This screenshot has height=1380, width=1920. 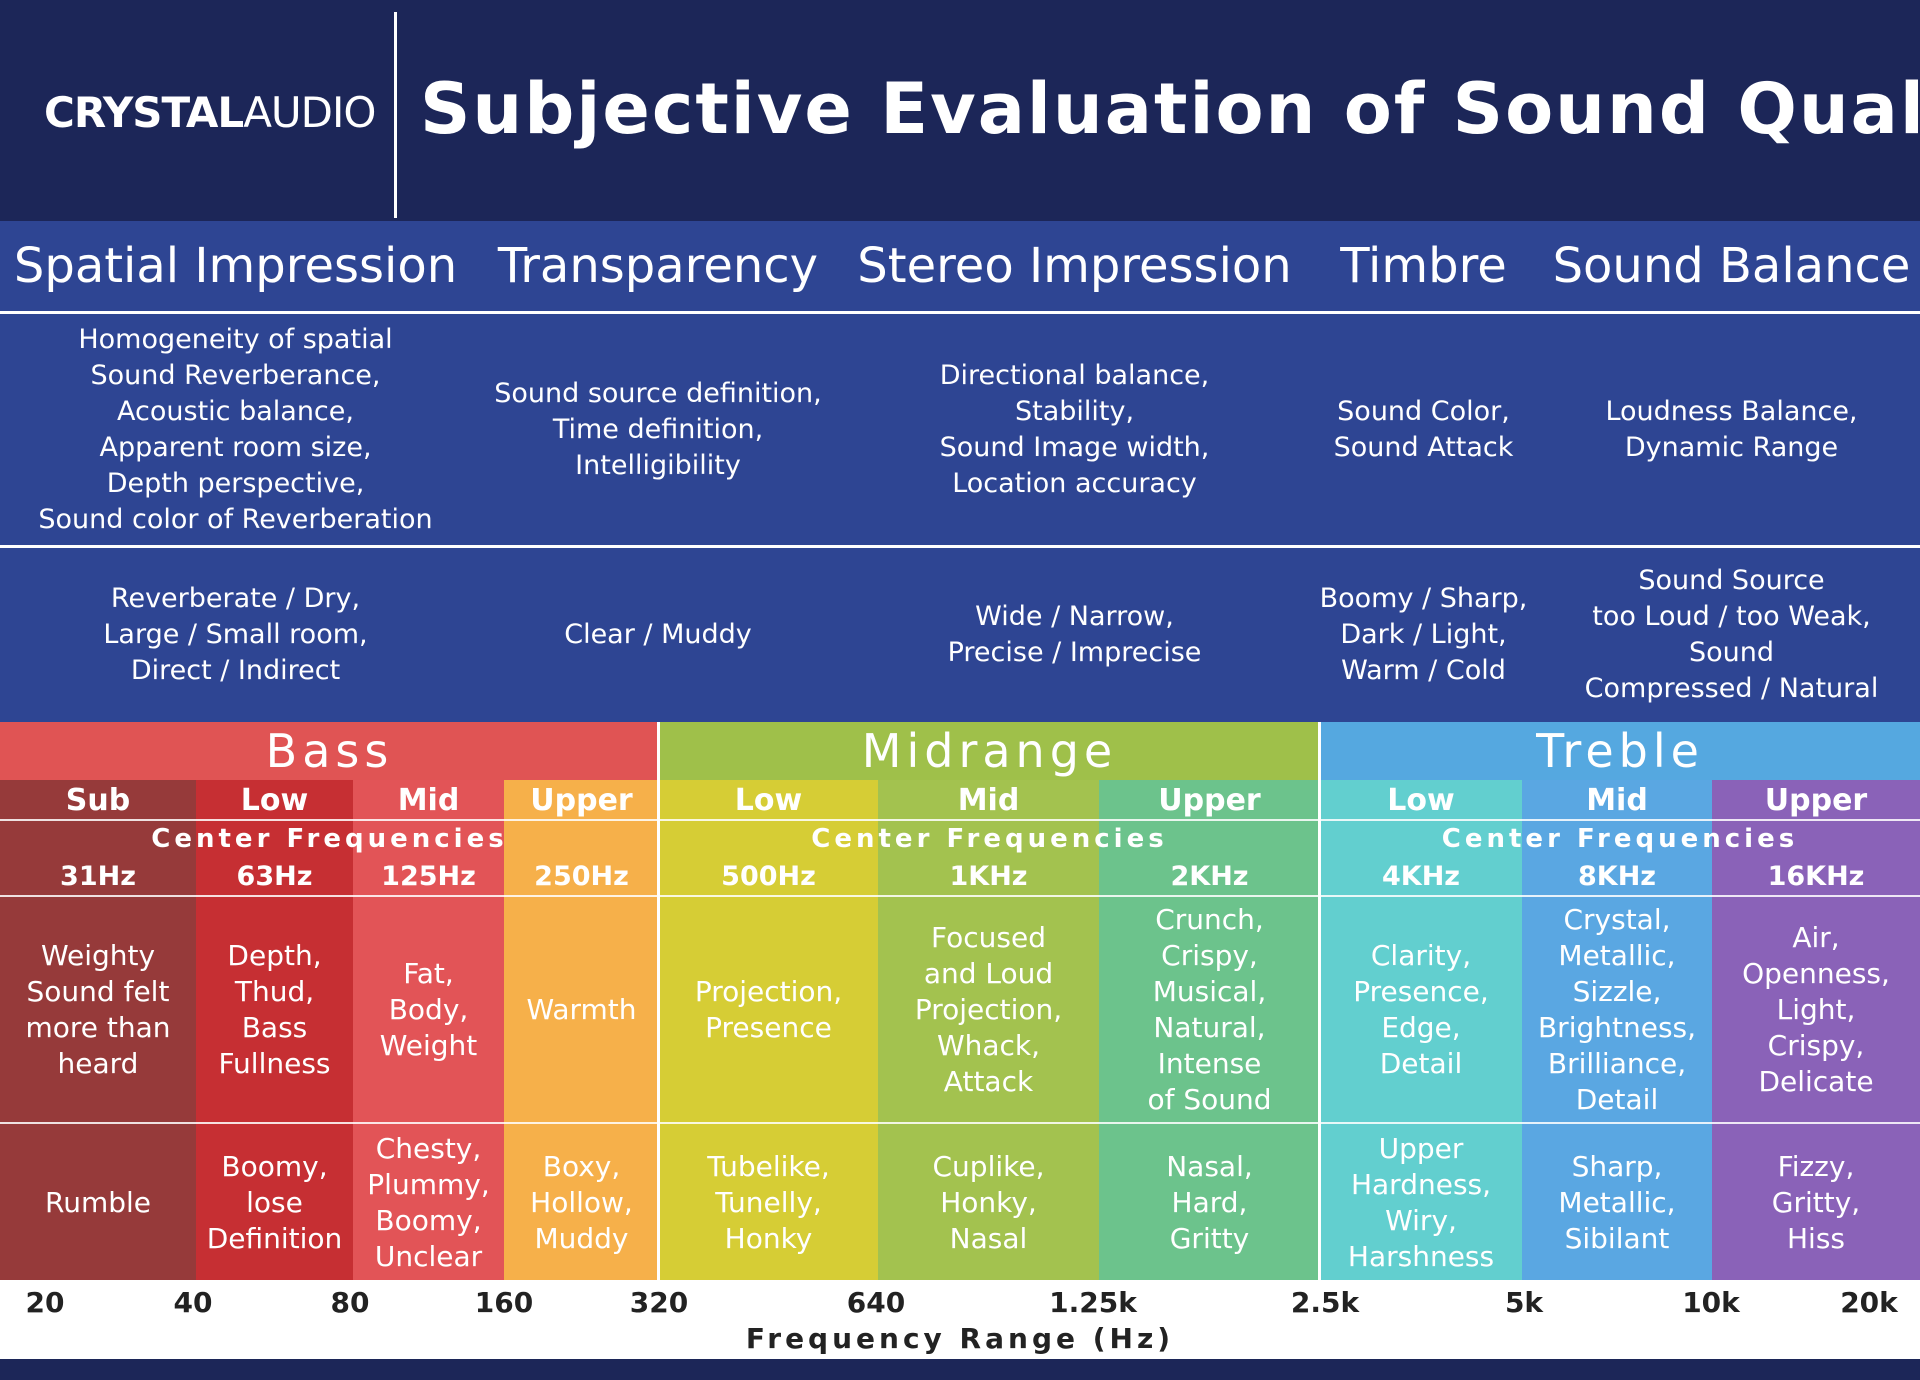 What do you see at coordinates (1816, 1166) in the screenshot?
I see `text-line: Fizzy,` at bounding box center [1816, 1166].